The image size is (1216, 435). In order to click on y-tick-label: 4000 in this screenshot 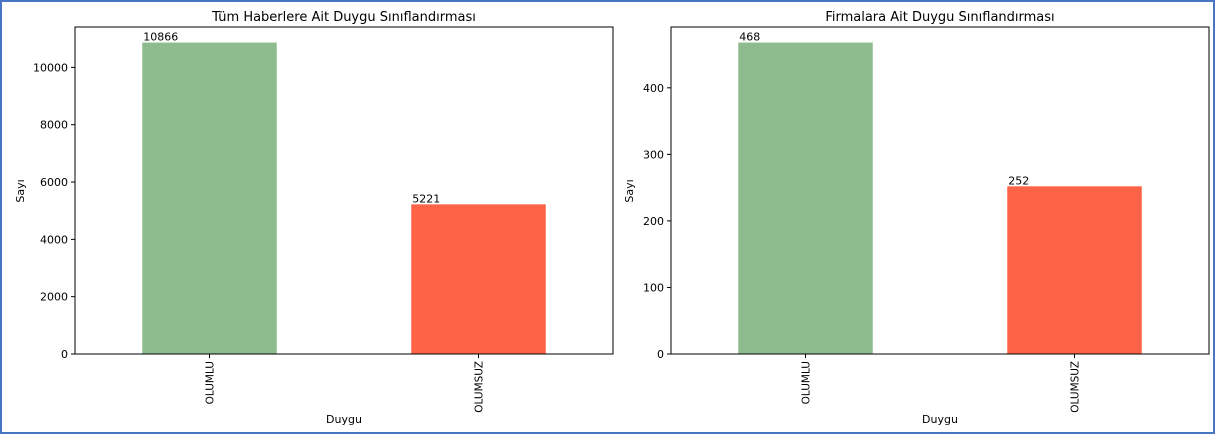, I will do `click(54, 239)`.